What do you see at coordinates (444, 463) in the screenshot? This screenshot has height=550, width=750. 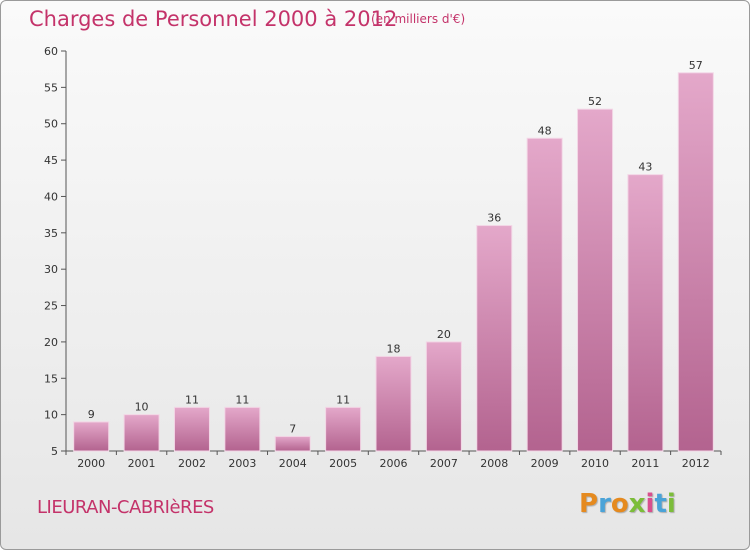 I see `x-tick-label-2007: 2007` at bounding box center [444, 463].